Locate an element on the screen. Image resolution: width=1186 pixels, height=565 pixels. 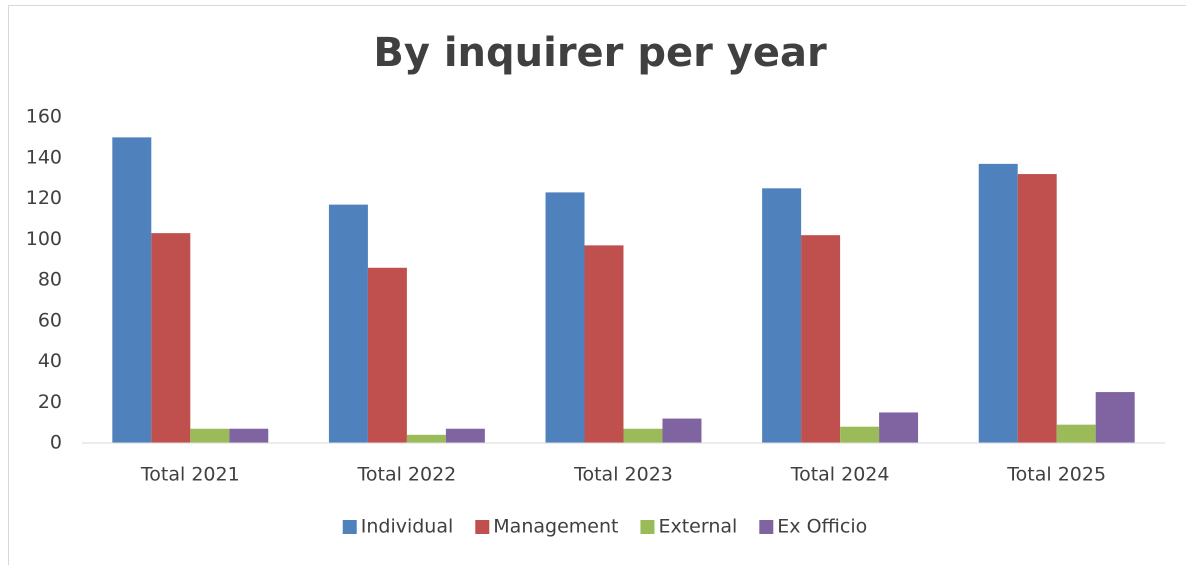
legend-label: Individual is located at coordinates (407, 527).